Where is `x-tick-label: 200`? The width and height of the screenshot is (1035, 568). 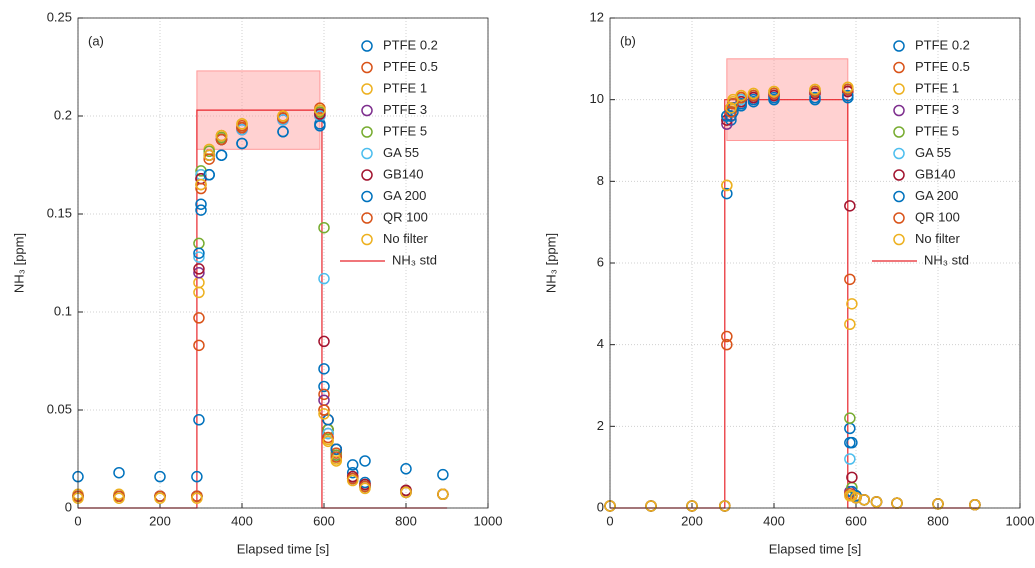
x-tick-label: 200 is located at coordinates (160, 520).